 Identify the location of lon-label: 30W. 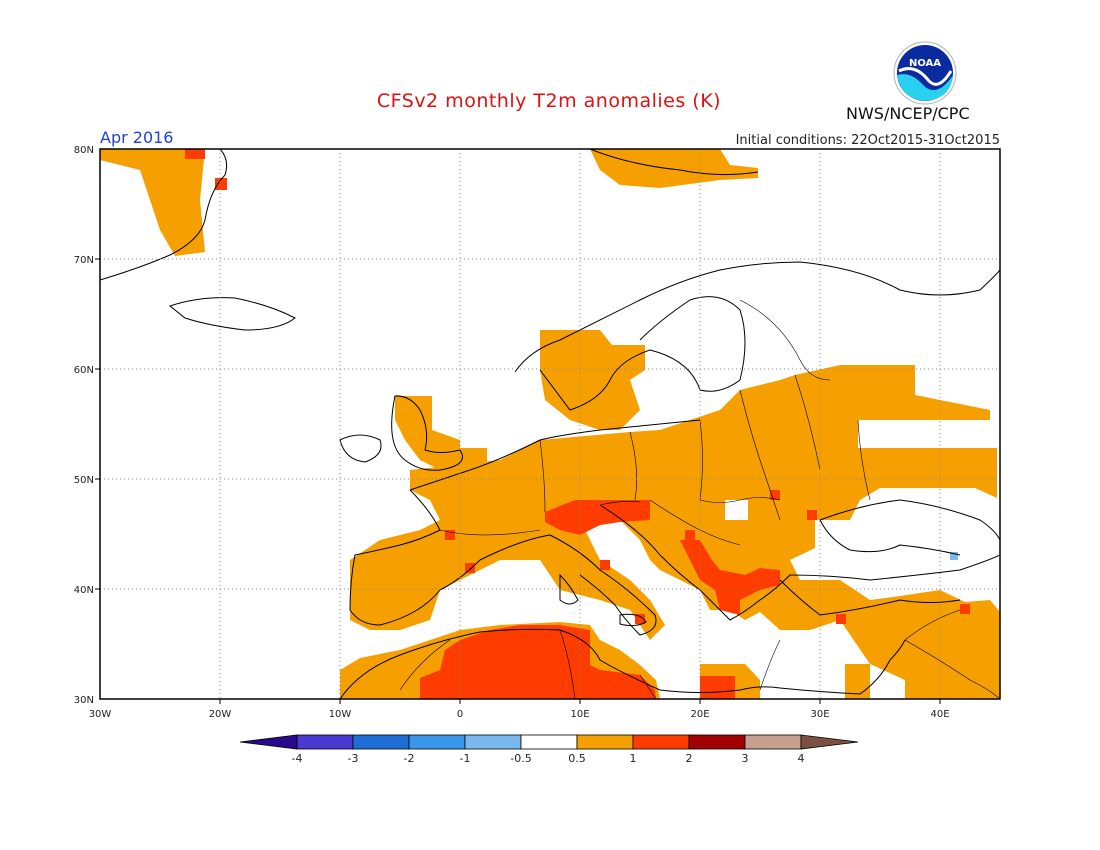
(100, 714).